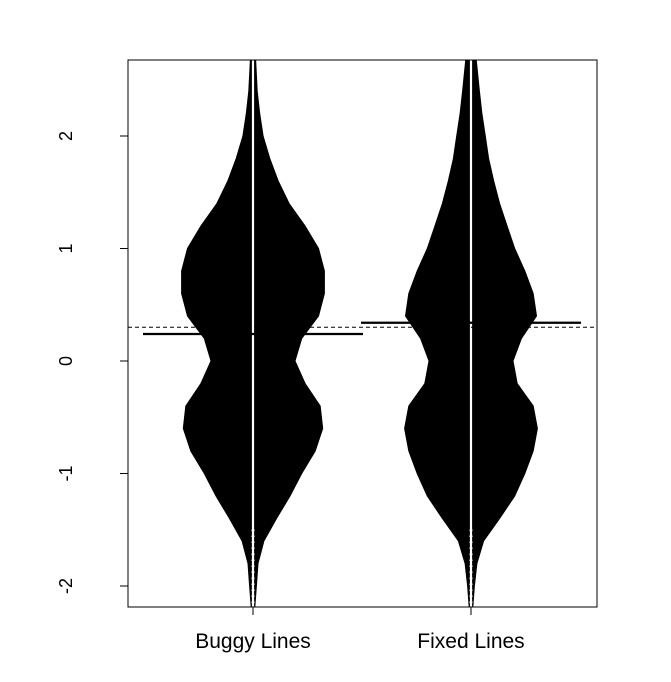  What do you see at coordinates (470, 641) in the screenshot?
I see `x-category-label: Fixed Lines` at bounding box center [470, 641].